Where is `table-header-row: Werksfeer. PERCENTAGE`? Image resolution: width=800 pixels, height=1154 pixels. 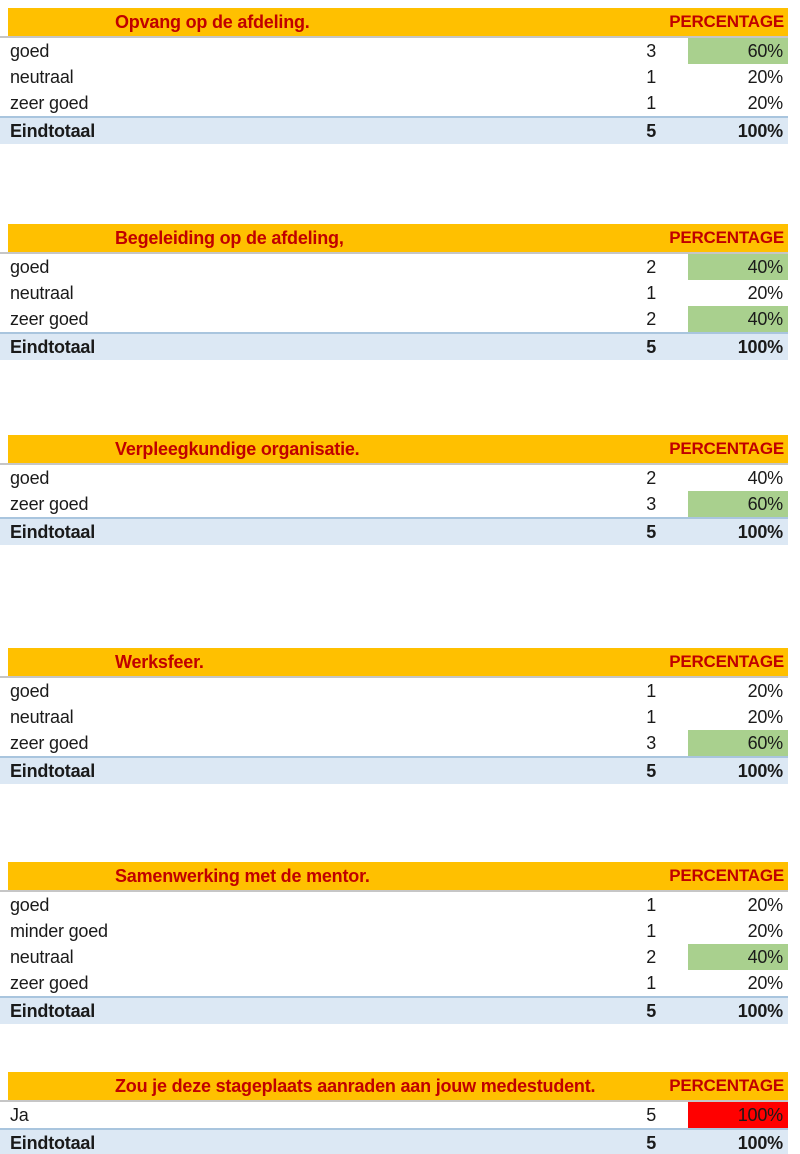 table-header-row: Werksfeer. PERCENTAGE is located at coordinates (398, 662).